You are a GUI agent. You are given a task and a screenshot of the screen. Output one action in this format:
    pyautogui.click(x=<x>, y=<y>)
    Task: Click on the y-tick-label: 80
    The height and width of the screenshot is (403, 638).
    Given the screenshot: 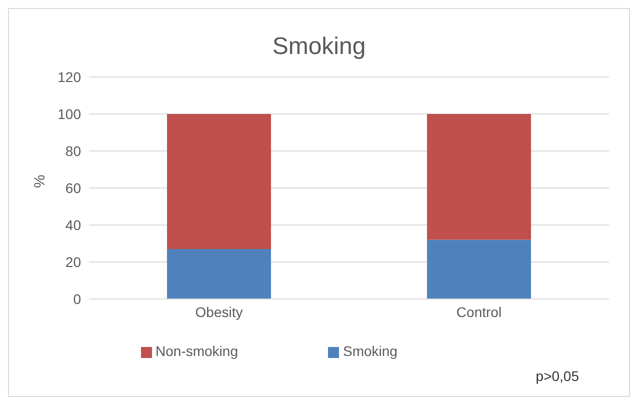 What is the action you would take?
    pyautogui.click(x=73, y=150)
    